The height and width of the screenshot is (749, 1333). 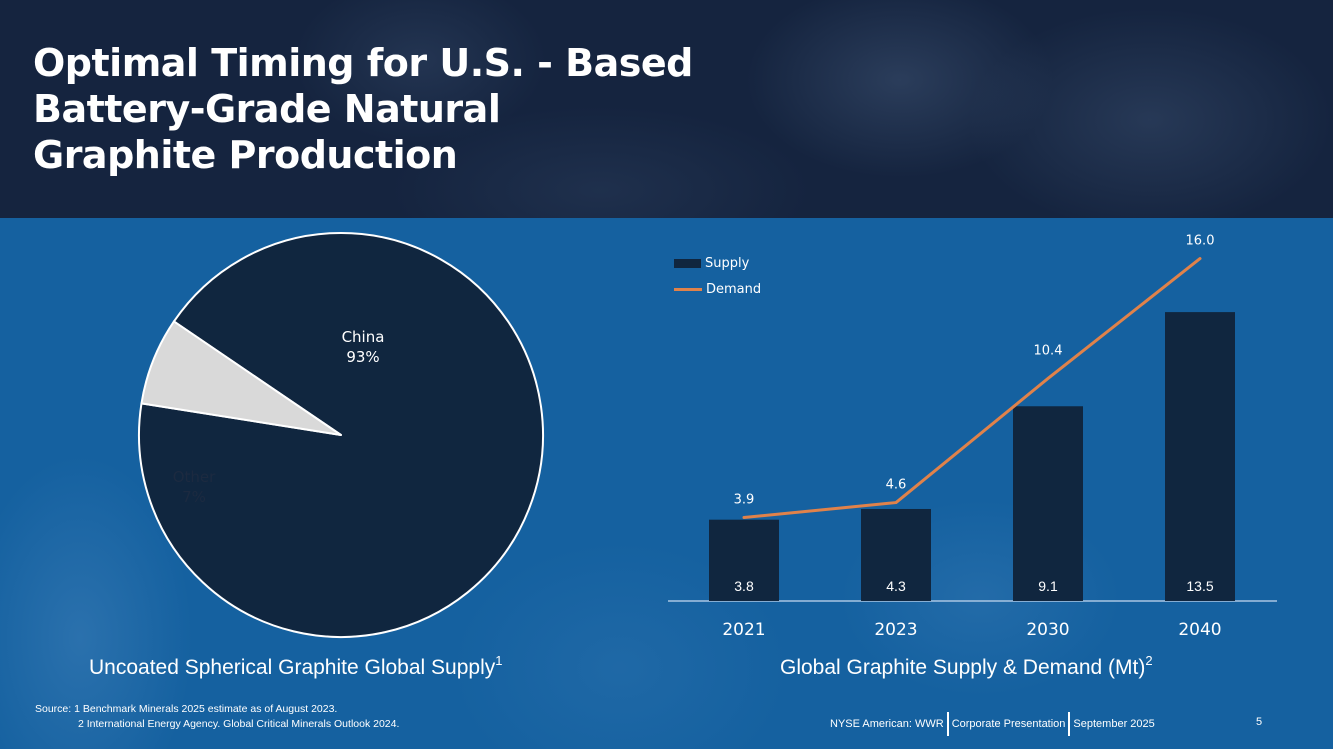 I want to click on pie-label-china: China 93%, so click(x=363, y=347).